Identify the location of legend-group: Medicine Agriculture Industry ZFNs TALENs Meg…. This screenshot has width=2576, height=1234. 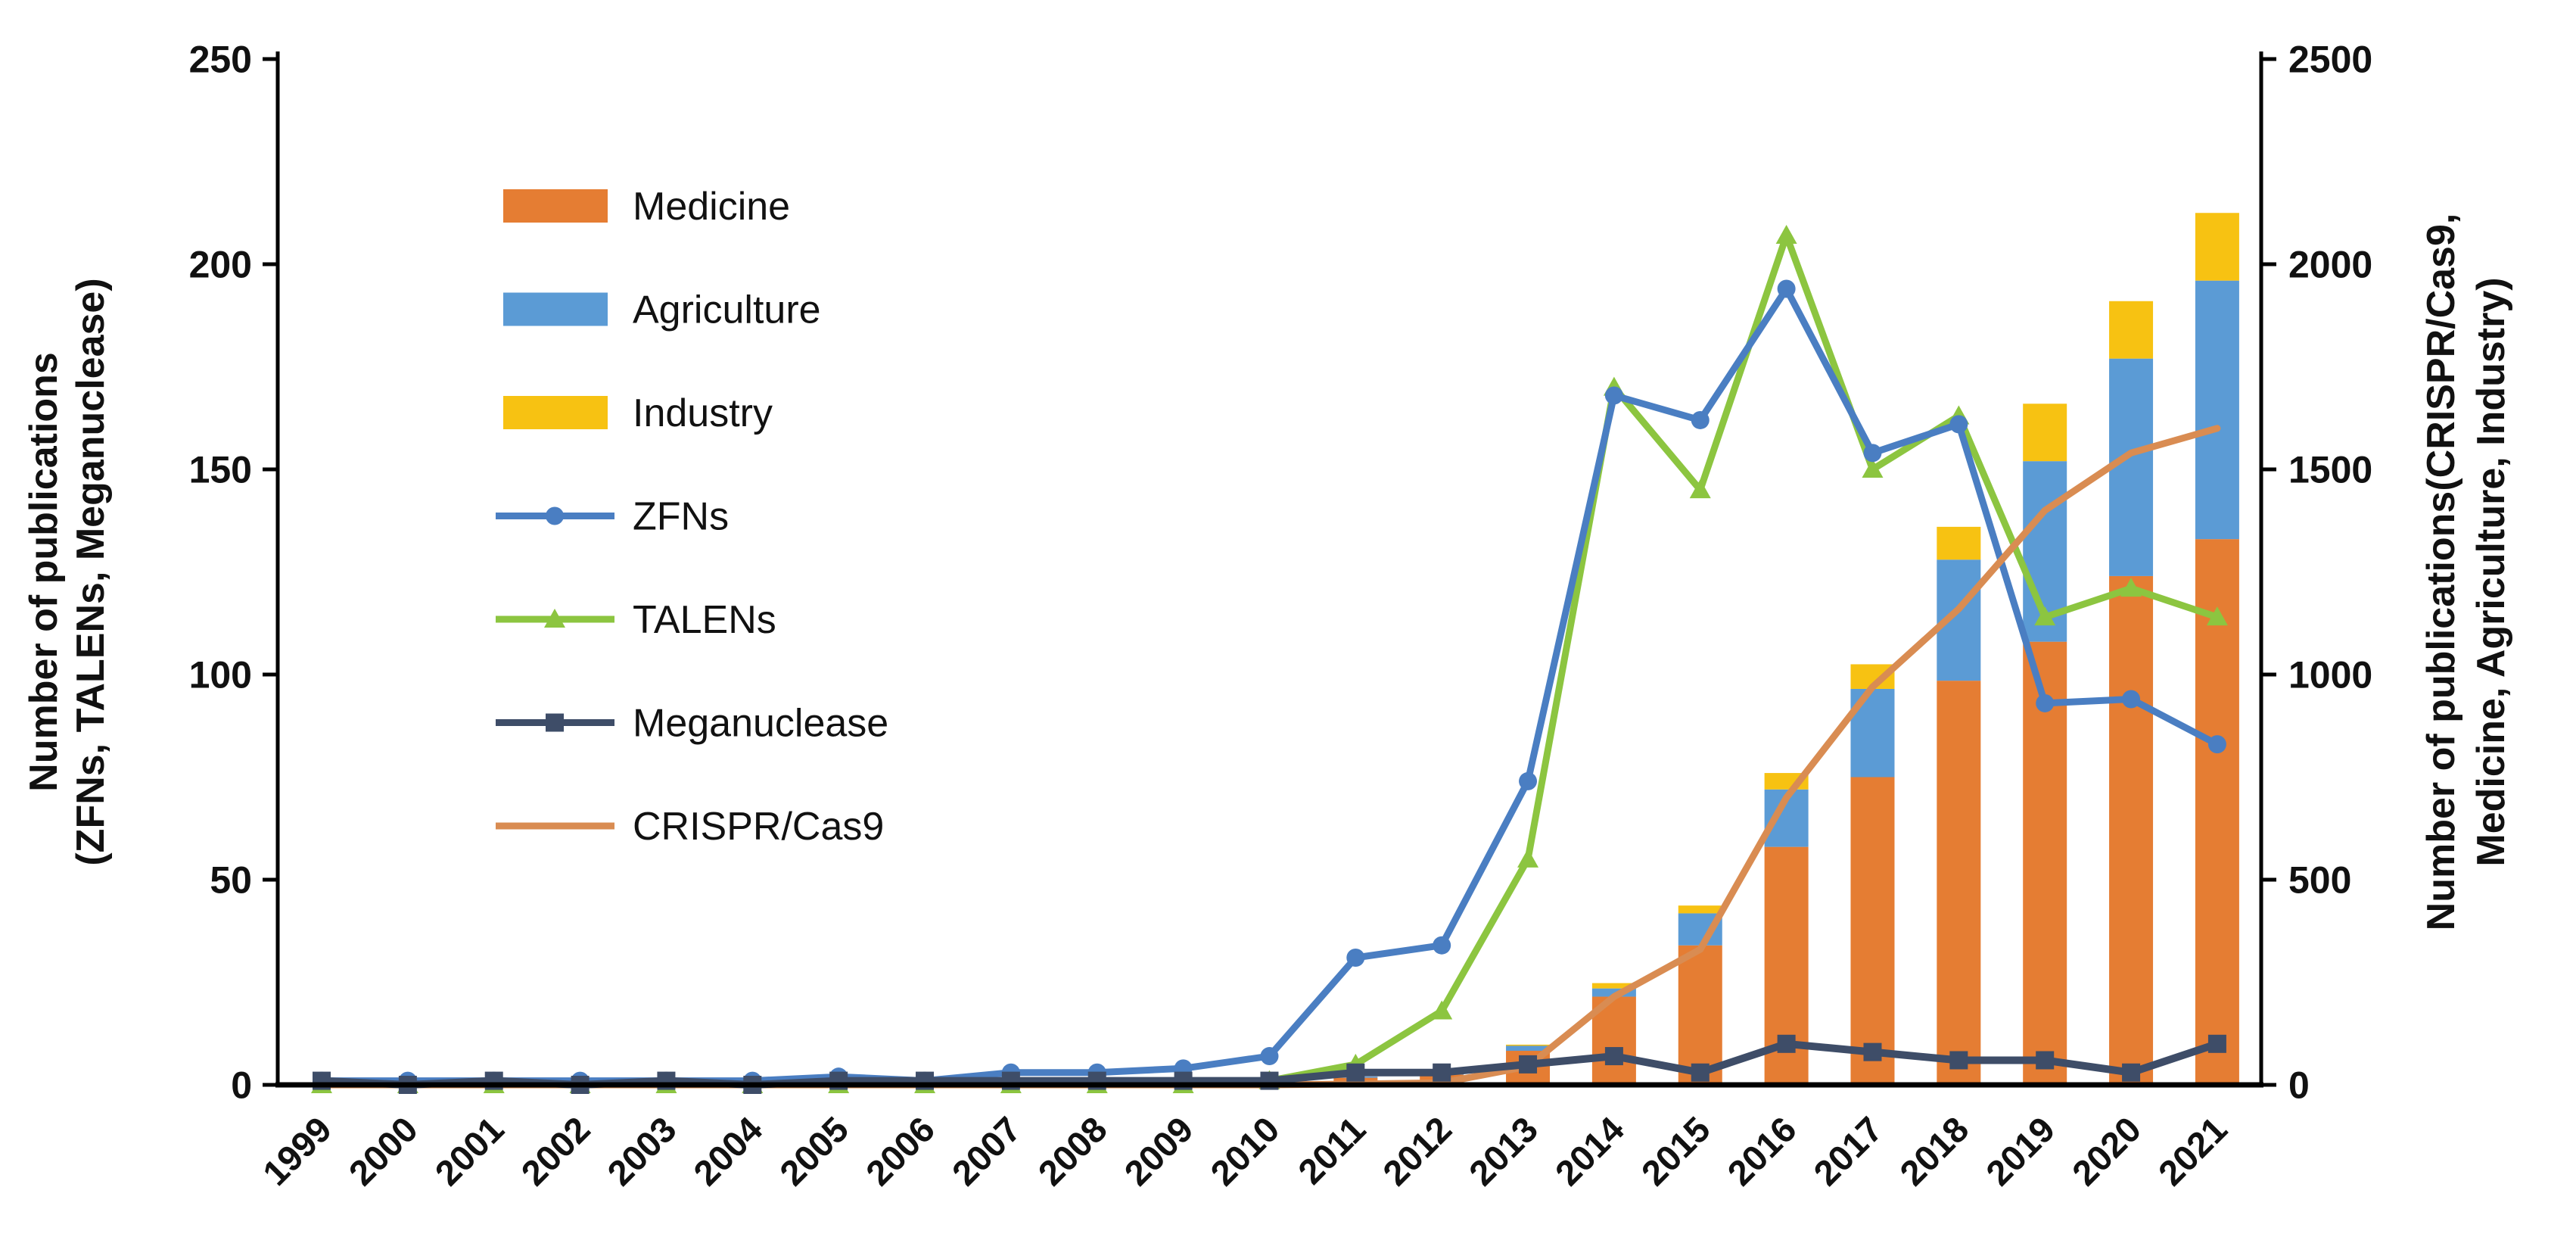
(692, 517).